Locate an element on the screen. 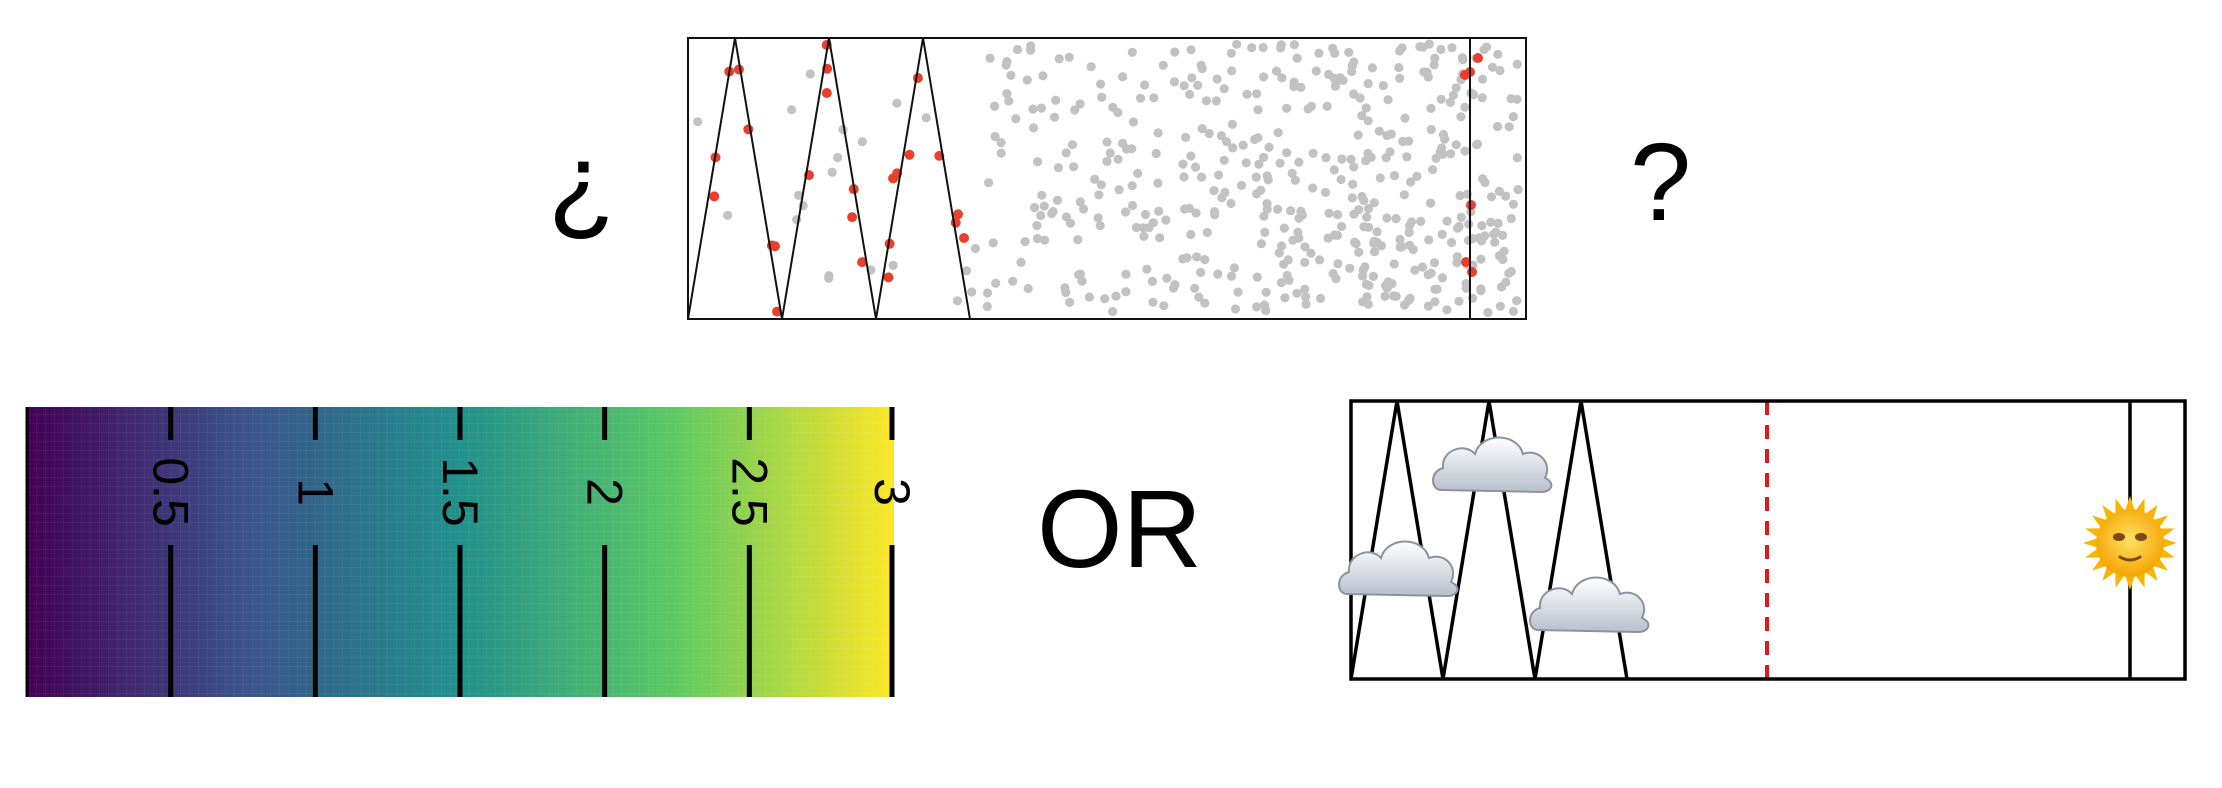 The height and width of the screenshot is (788, 2222). cloud-sun-schematic is located at coordinates (1762, 540).